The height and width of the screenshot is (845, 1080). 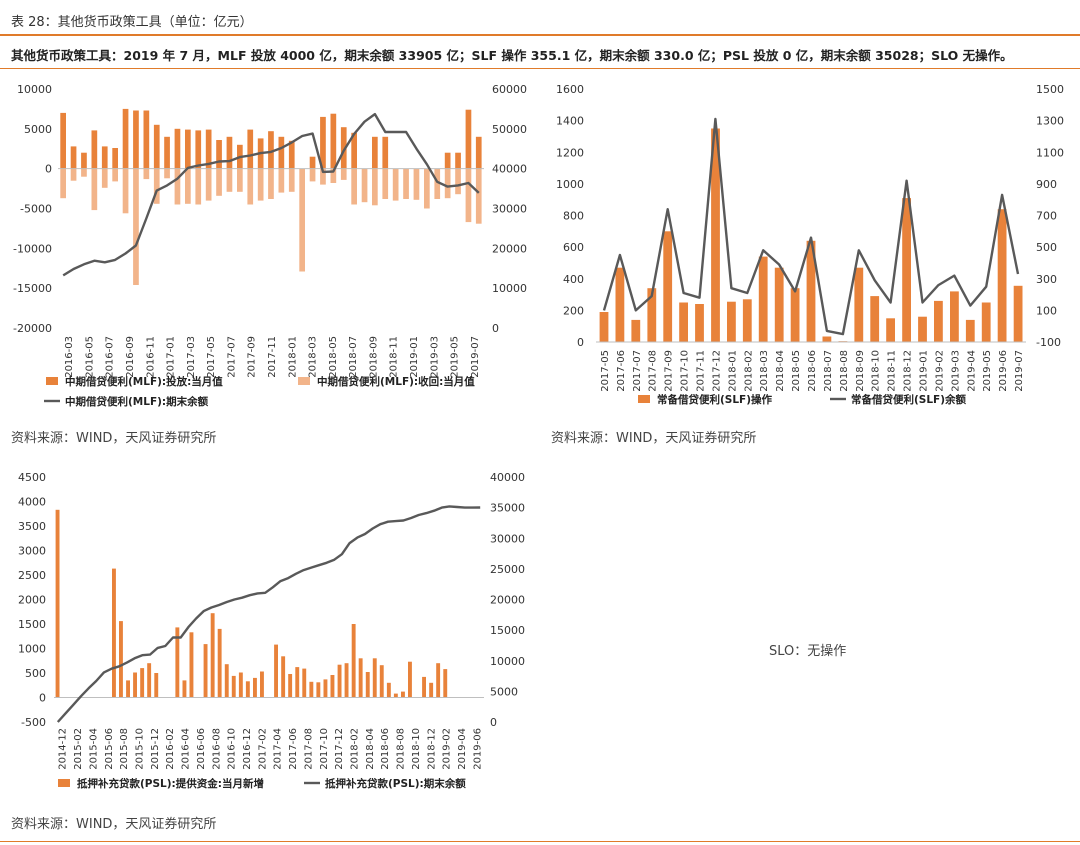 I want to click on mlf-x-tick-label: 2018-01, so click(x=292, y=357).